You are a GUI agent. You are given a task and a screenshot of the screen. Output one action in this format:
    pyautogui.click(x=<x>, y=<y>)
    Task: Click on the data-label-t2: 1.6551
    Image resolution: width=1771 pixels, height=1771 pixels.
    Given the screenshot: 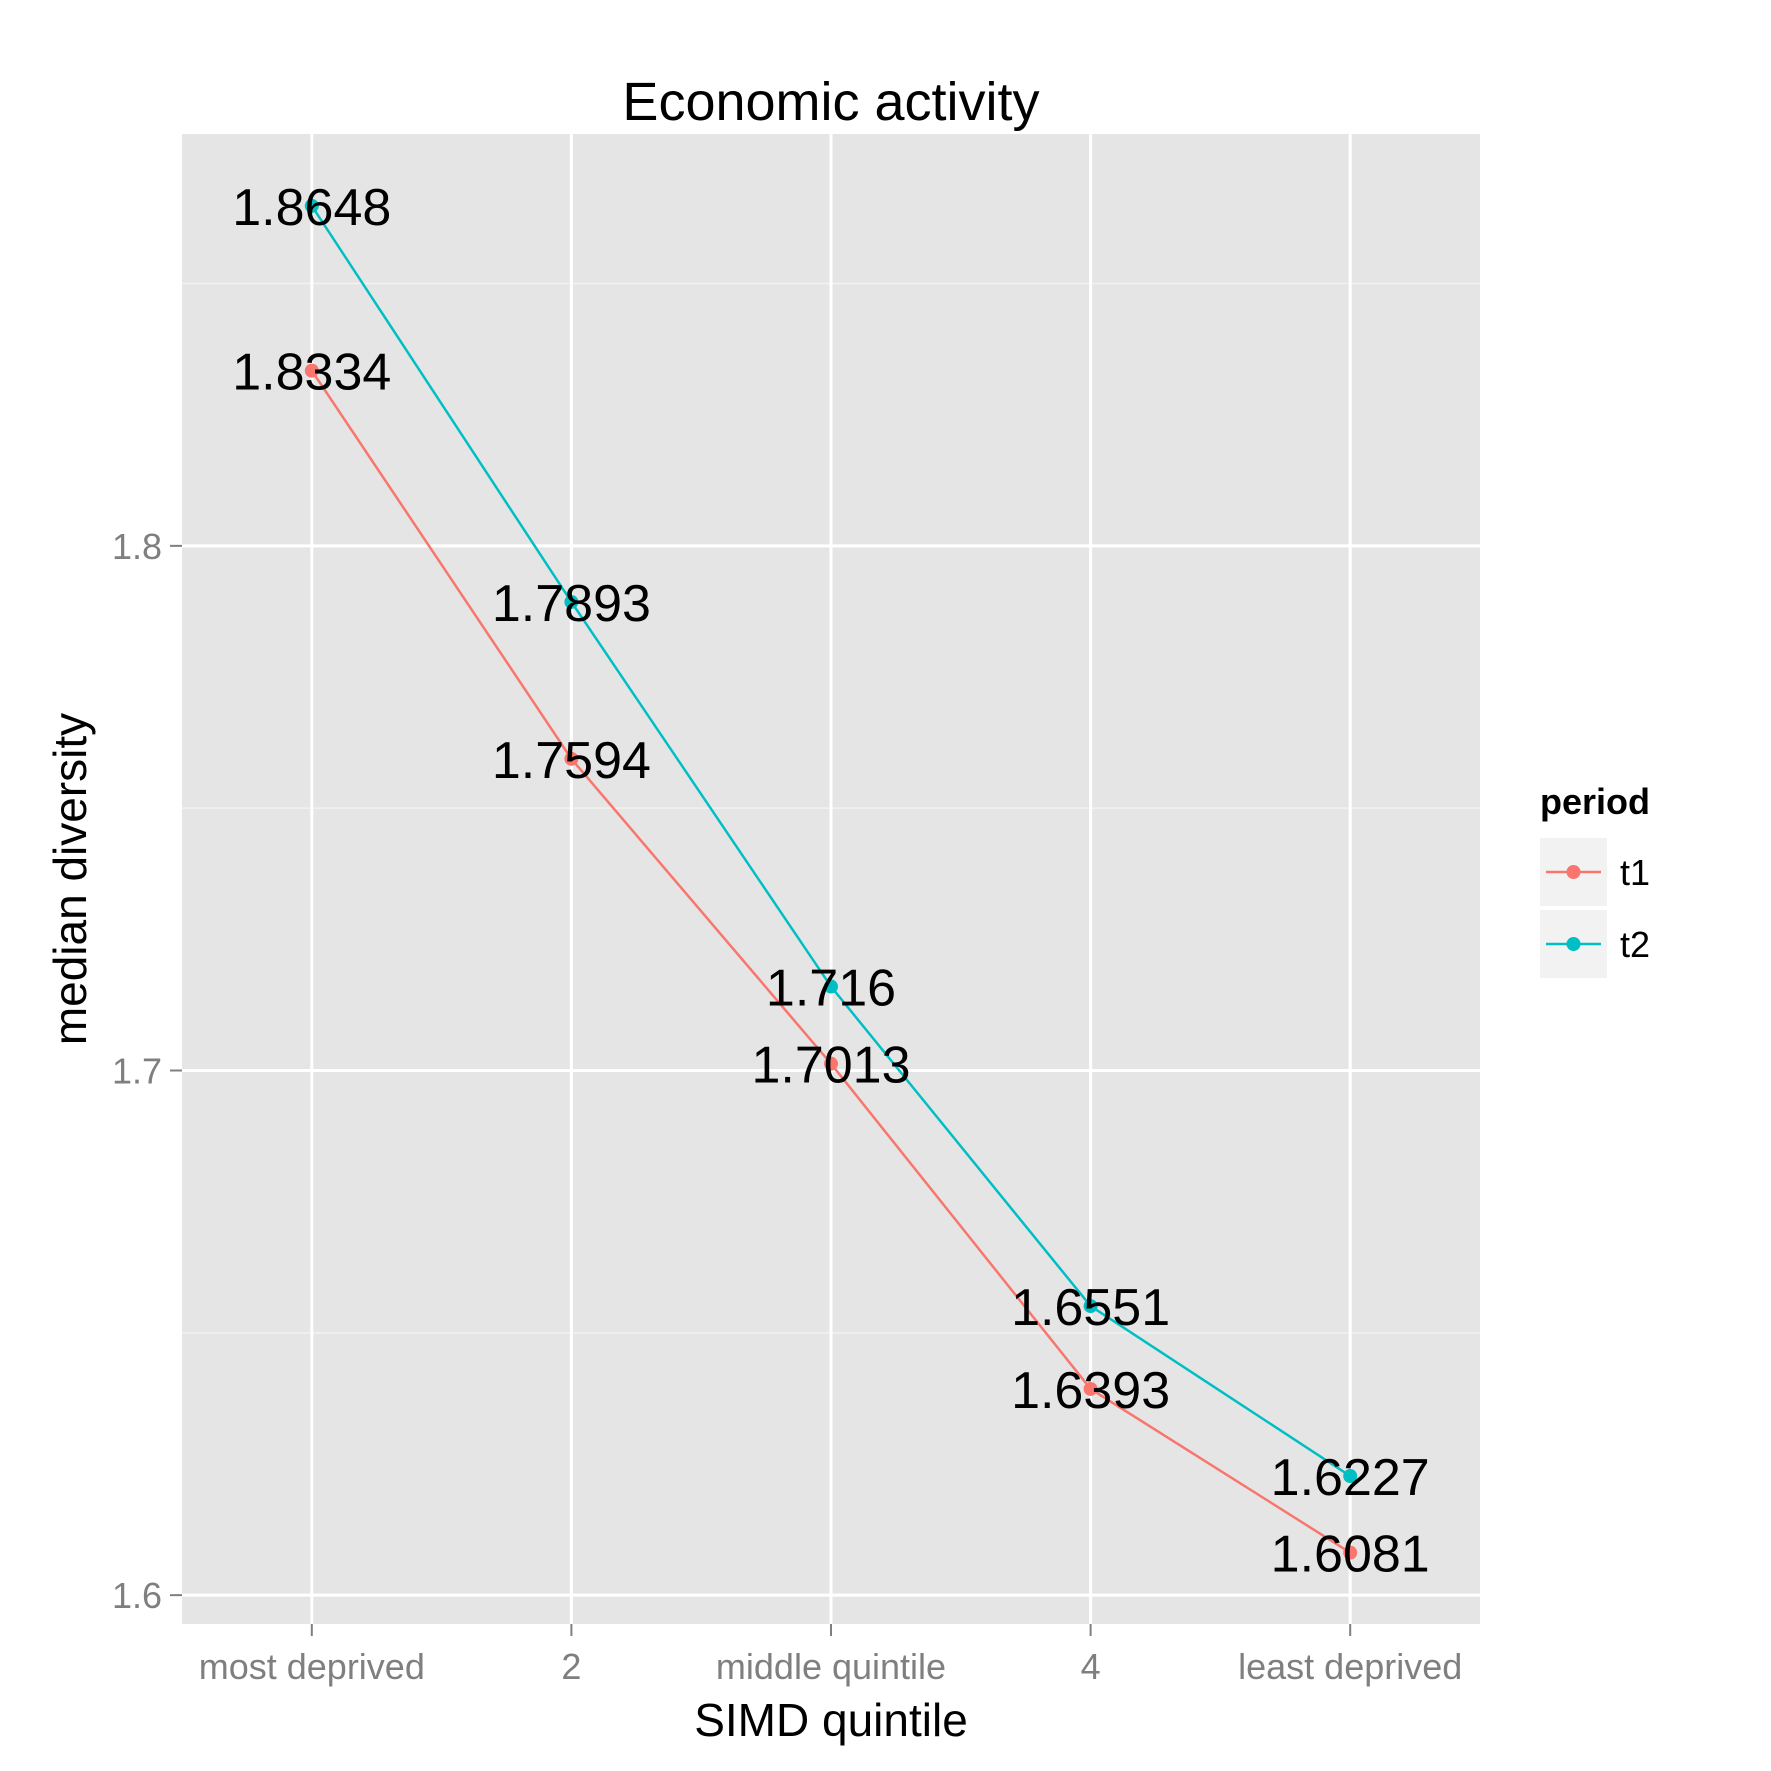 What is the action you would take?
    pyautogui.click(x=1090, y=1308)
    